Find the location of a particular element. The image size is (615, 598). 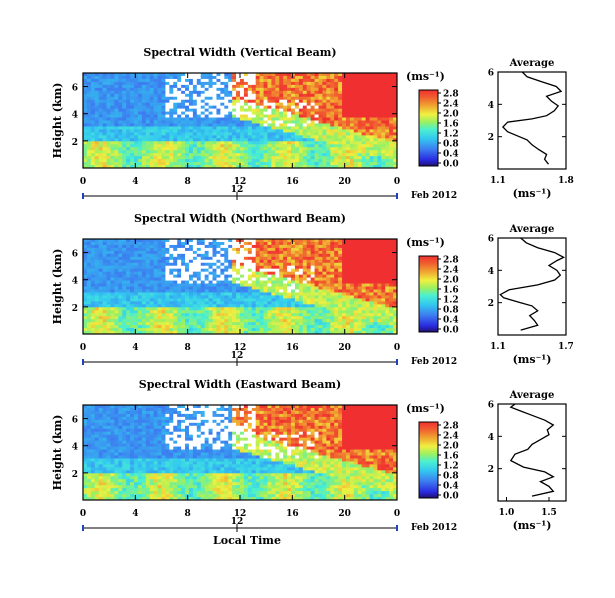

panel-title: Spectral Width (Vertical Beam) is located at coordinates (239, 52).